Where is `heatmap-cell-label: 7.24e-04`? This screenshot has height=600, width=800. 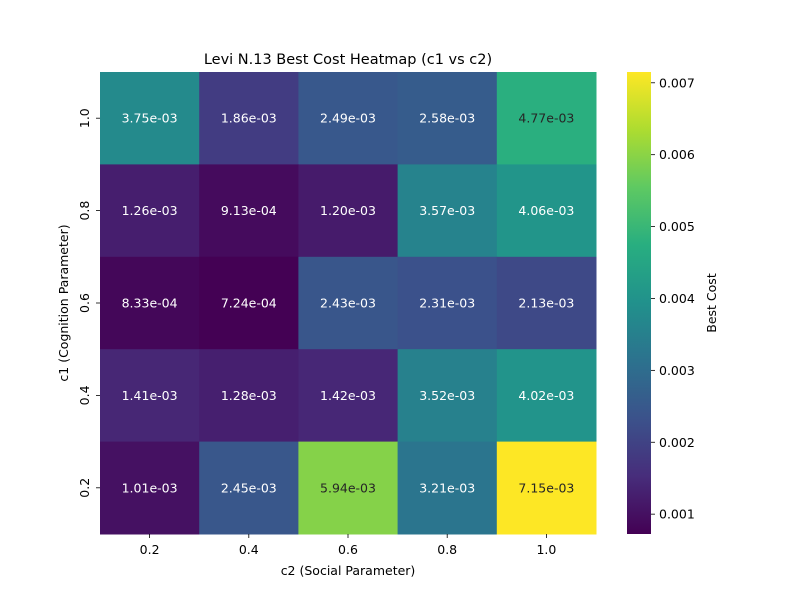 heatmap-cell-label: 7.24e-04 is located at coordinates (249, 303).